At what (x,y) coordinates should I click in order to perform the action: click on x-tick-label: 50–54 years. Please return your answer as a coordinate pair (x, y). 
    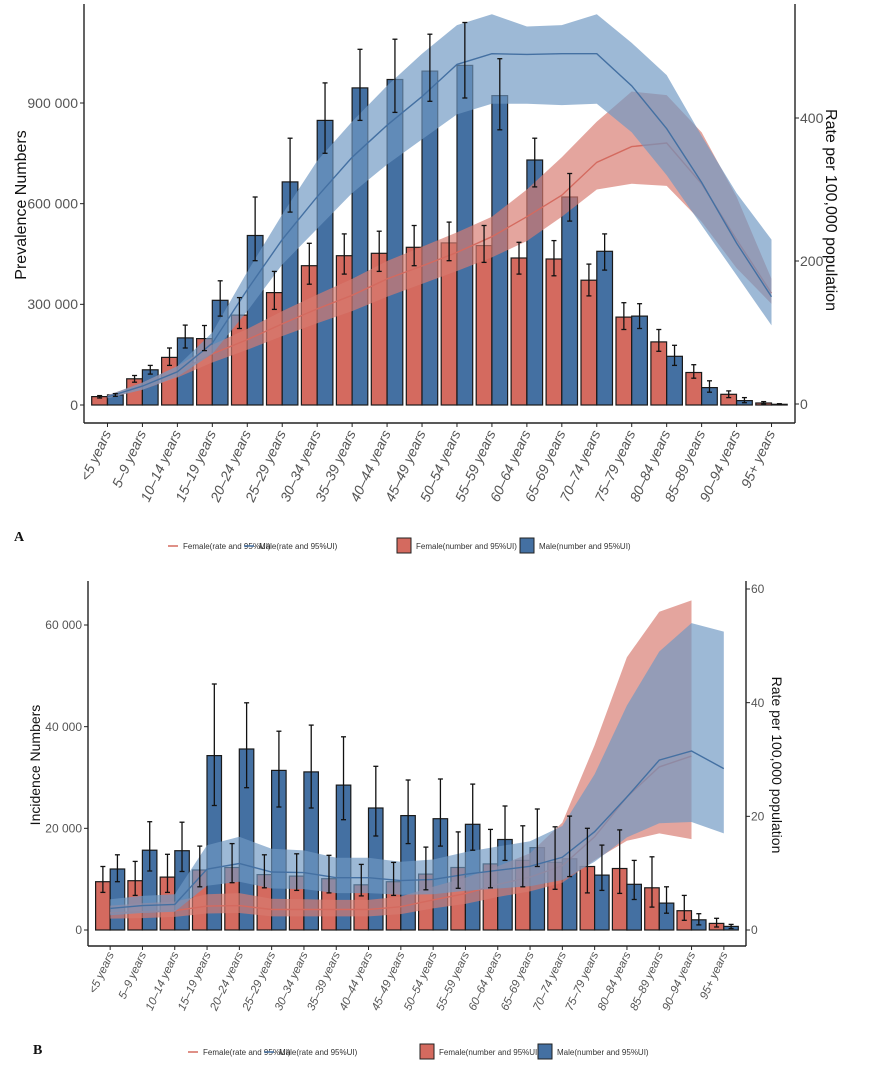
    Looking at the image, I should click on (421, 981).